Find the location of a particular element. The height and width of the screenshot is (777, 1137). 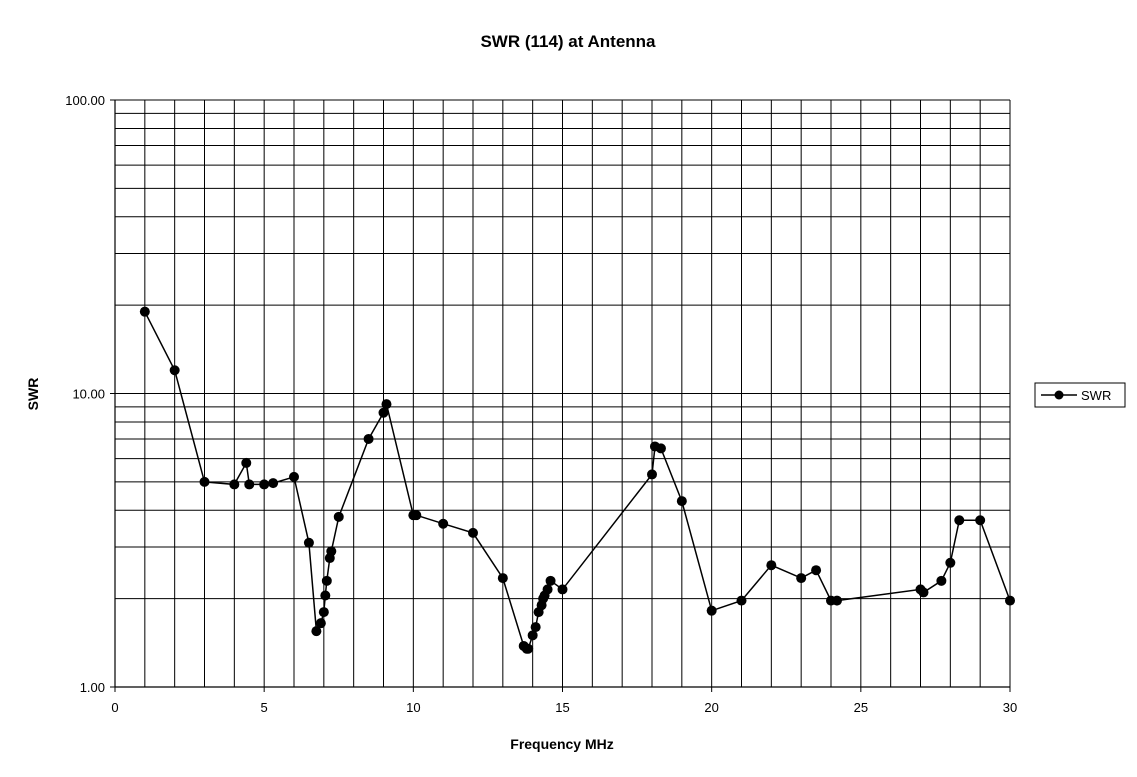

legend: SWR is located at coordinates (1080, 395).